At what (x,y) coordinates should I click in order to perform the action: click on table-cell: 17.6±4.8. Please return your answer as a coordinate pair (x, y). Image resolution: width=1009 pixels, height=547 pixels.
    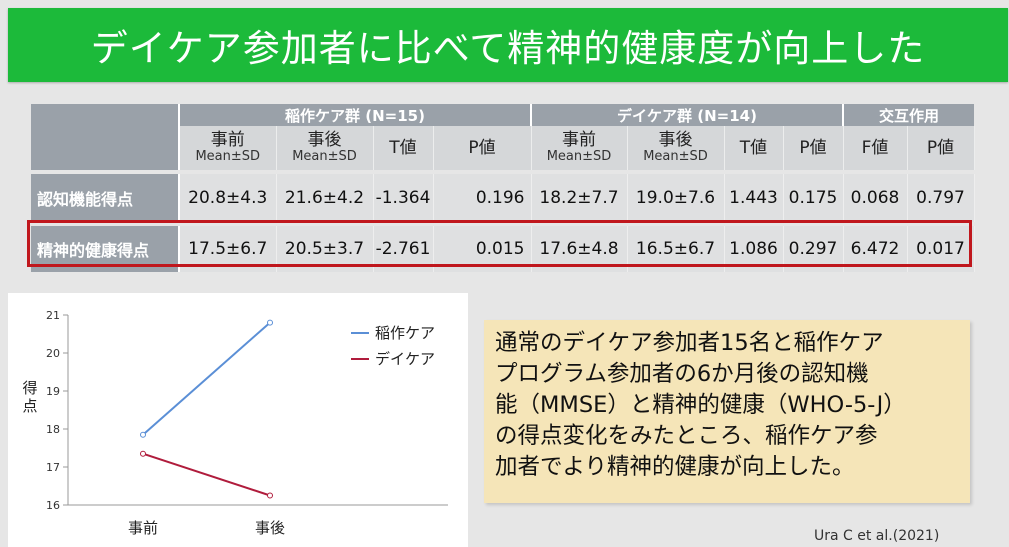
    Looking at the image, I should click on (579, 249).